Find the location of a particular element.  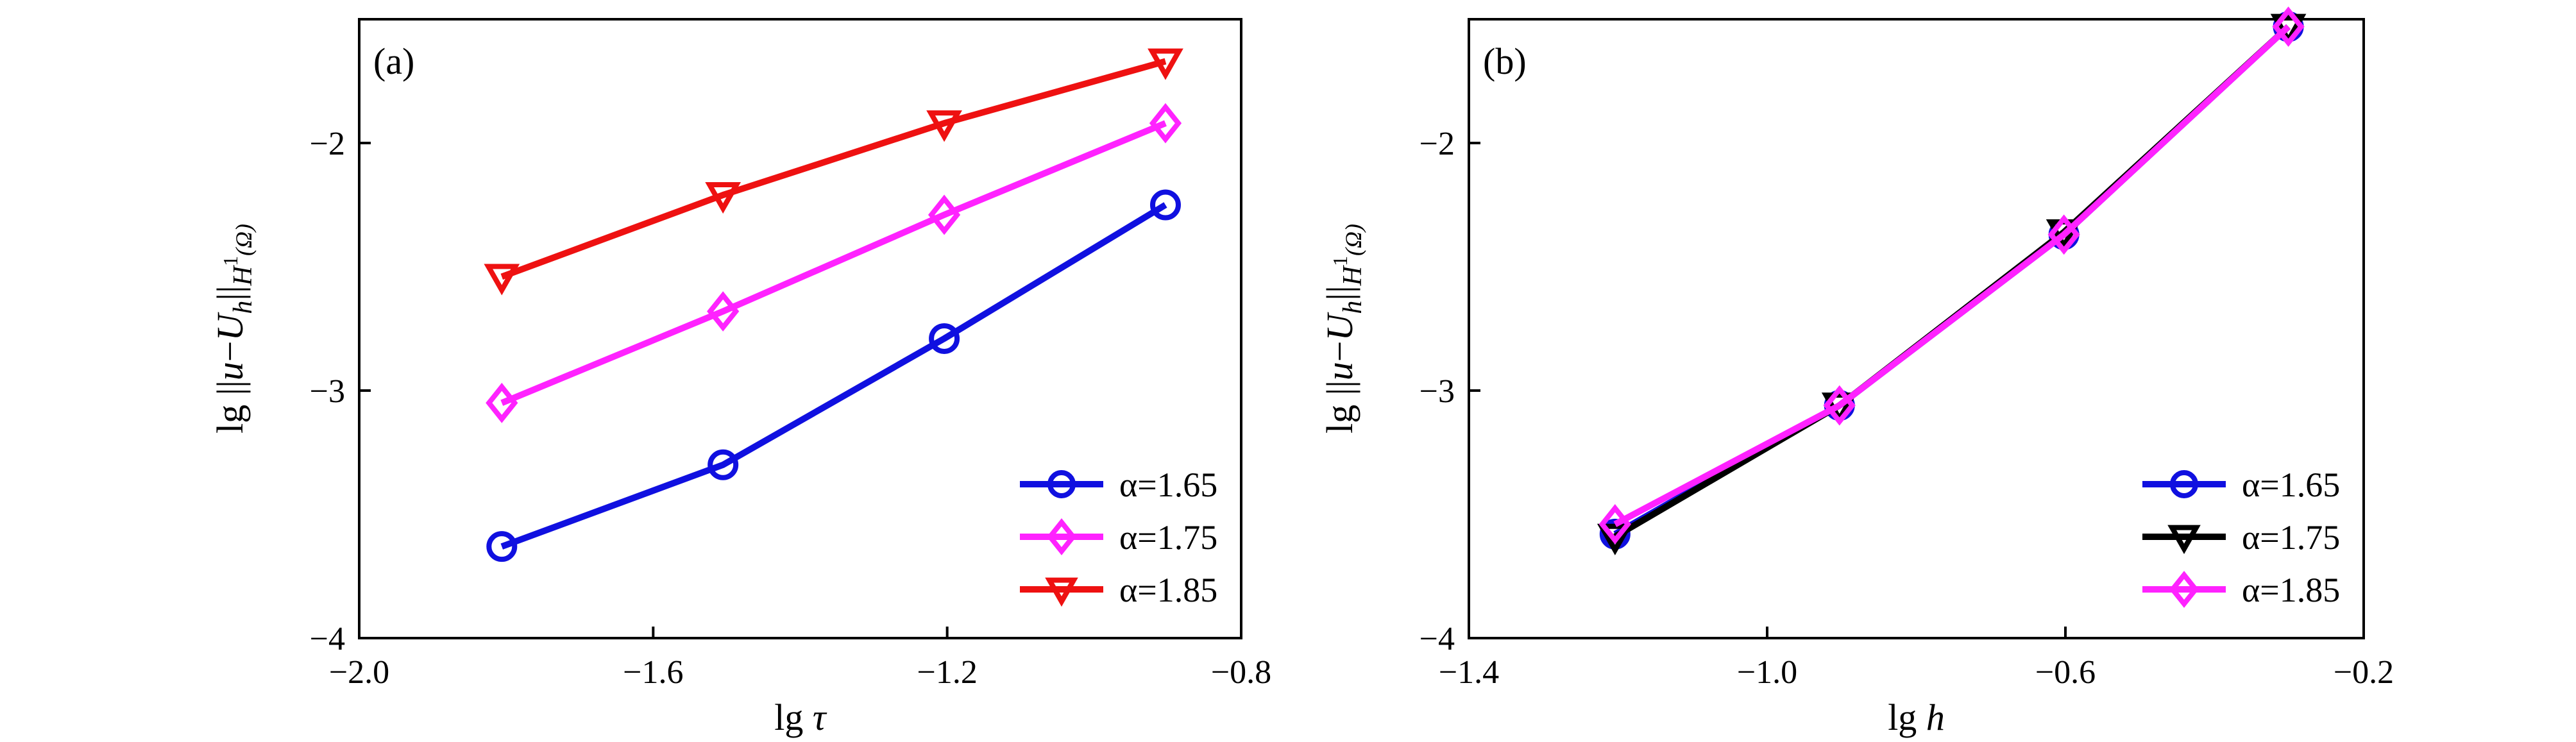

x-axis-label: lg h is located at coordinates (1916, 717).